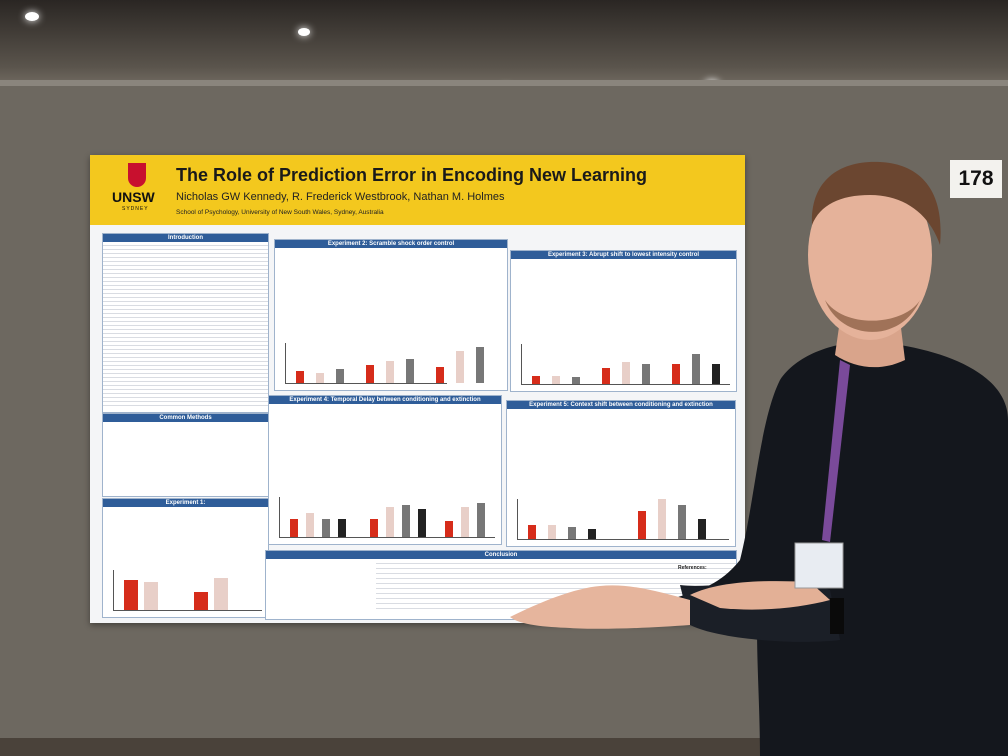 Image resolution: width=1008 pixels, height=756 pixels. What do you see at coordinates (837, 616) in the screenshot?
I see `watch` at bounding box center [837, 616].